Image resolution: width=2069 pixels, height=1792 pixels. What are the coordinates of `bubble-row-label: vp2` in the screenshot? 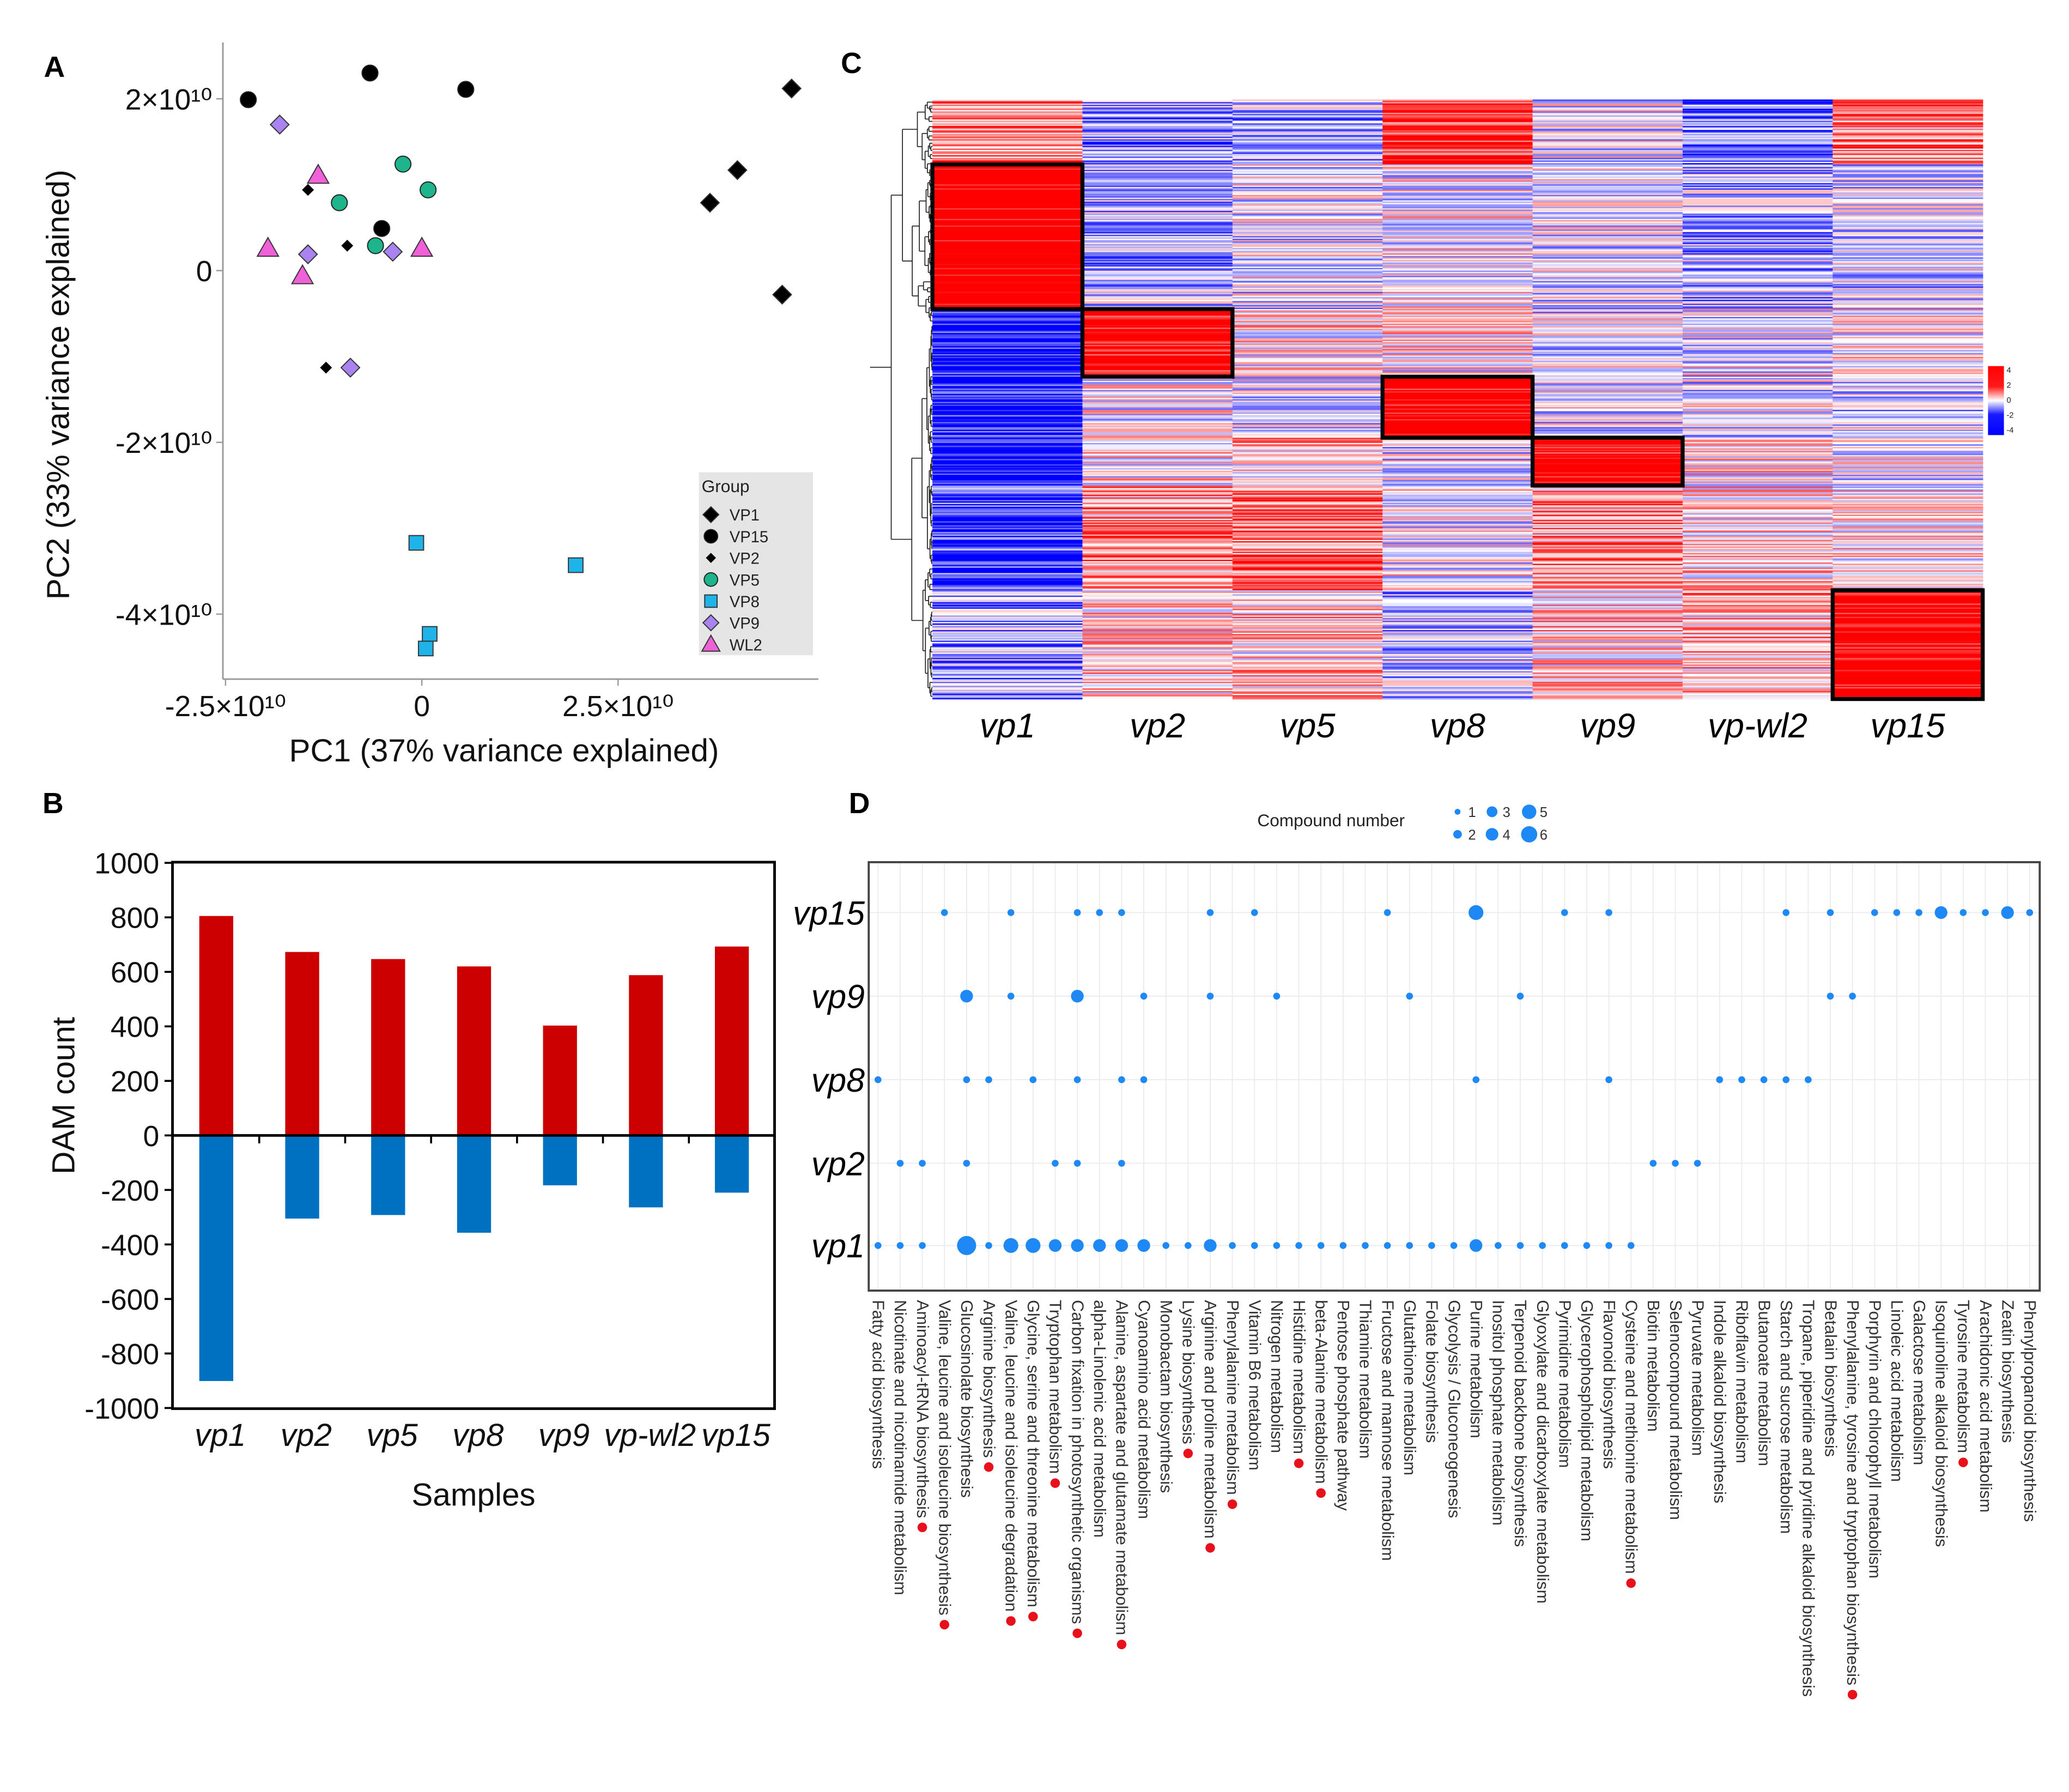 It's located at (838, 1163).